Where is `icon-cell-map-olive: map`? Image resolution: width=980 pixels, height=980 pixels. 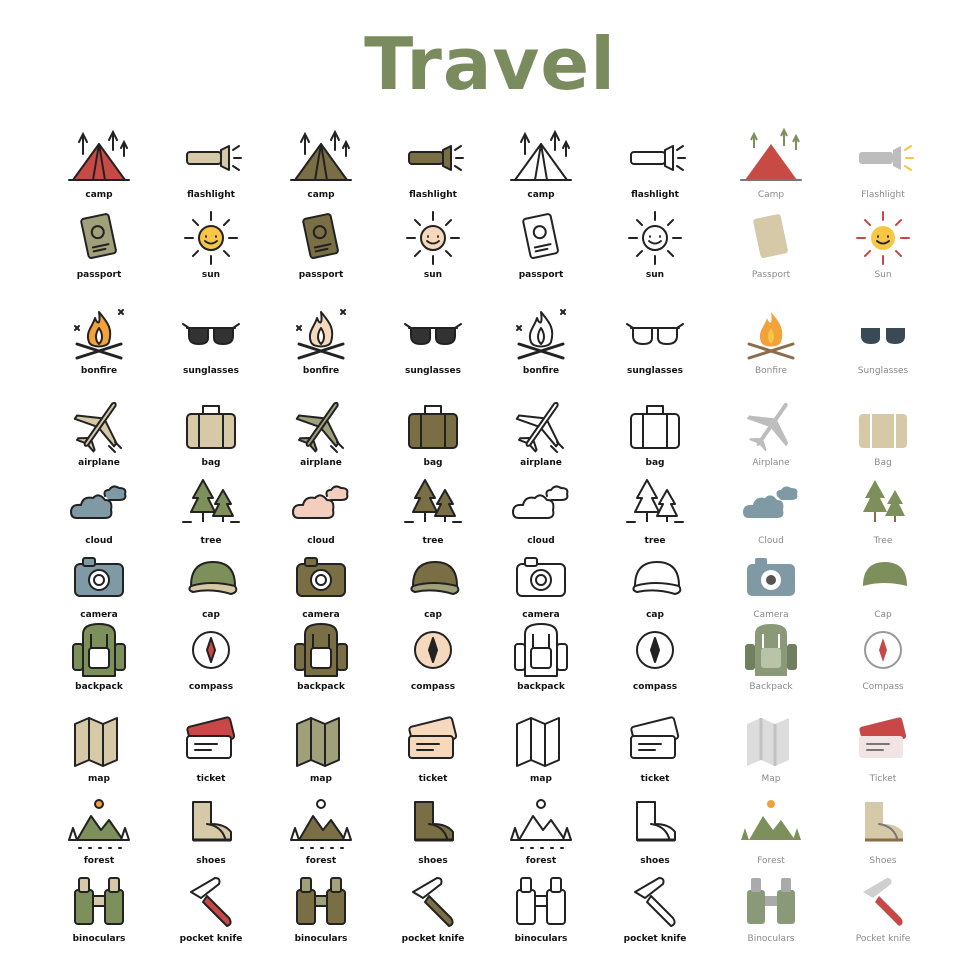
icon-cell-map-olive: map is located at coordinates (321, 753).